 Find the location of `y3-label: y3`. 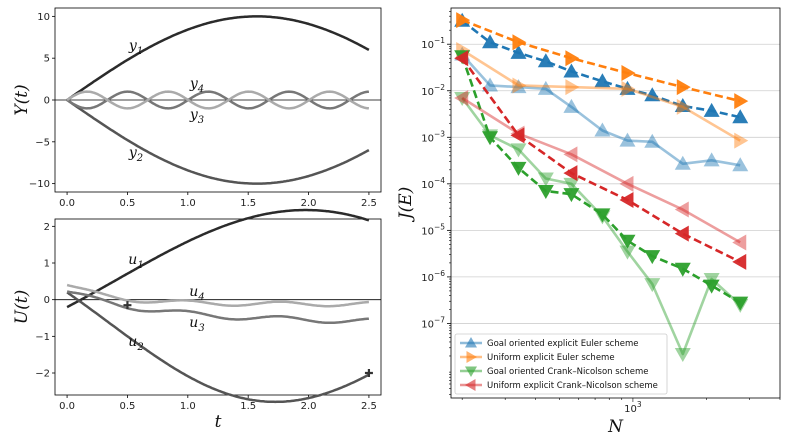

y3-label: y3 is located at coordinates (196, 116).